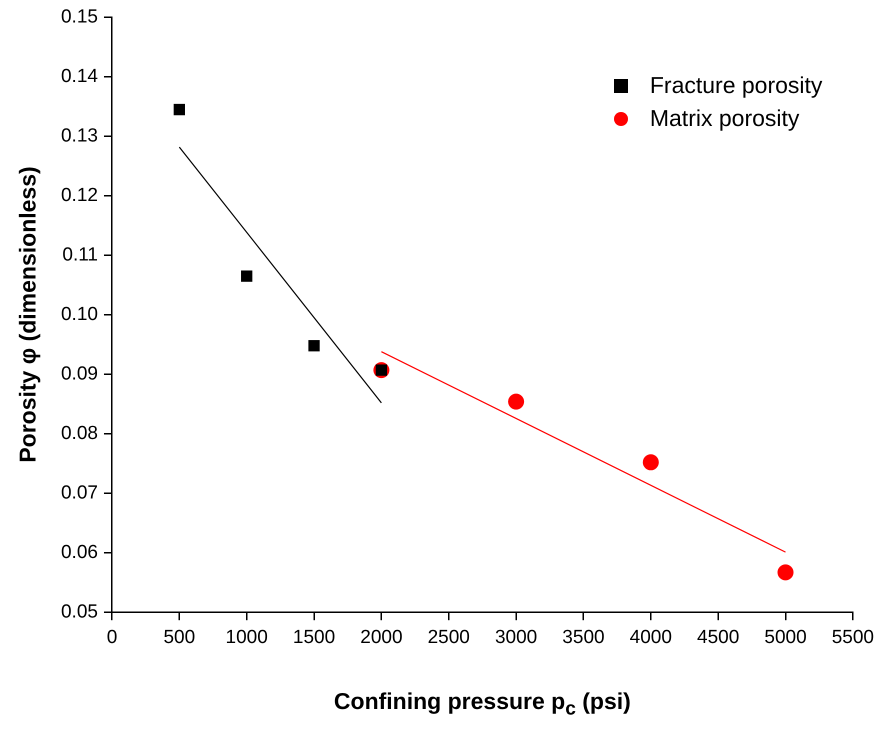 This screenshot has width=880, height=730. Describe the element at coordinates (785, 637) in the screenshot. I see `x-tick-label: 5000` at that location.